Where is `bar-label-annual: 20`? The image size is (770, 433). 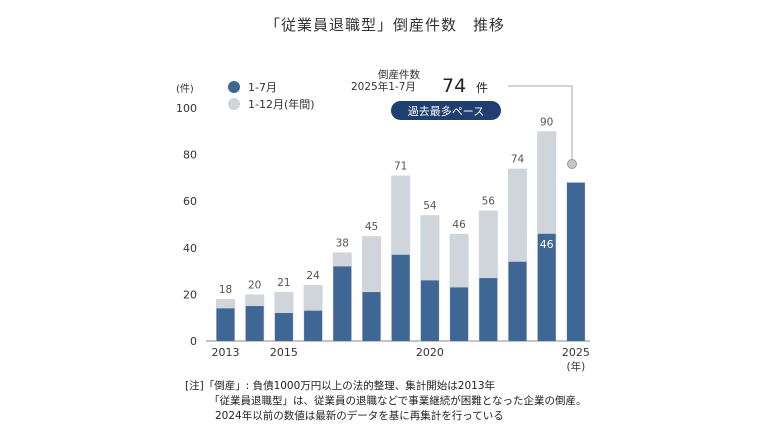
bar-label-annual: 20 is located at coordinates (254, 285).